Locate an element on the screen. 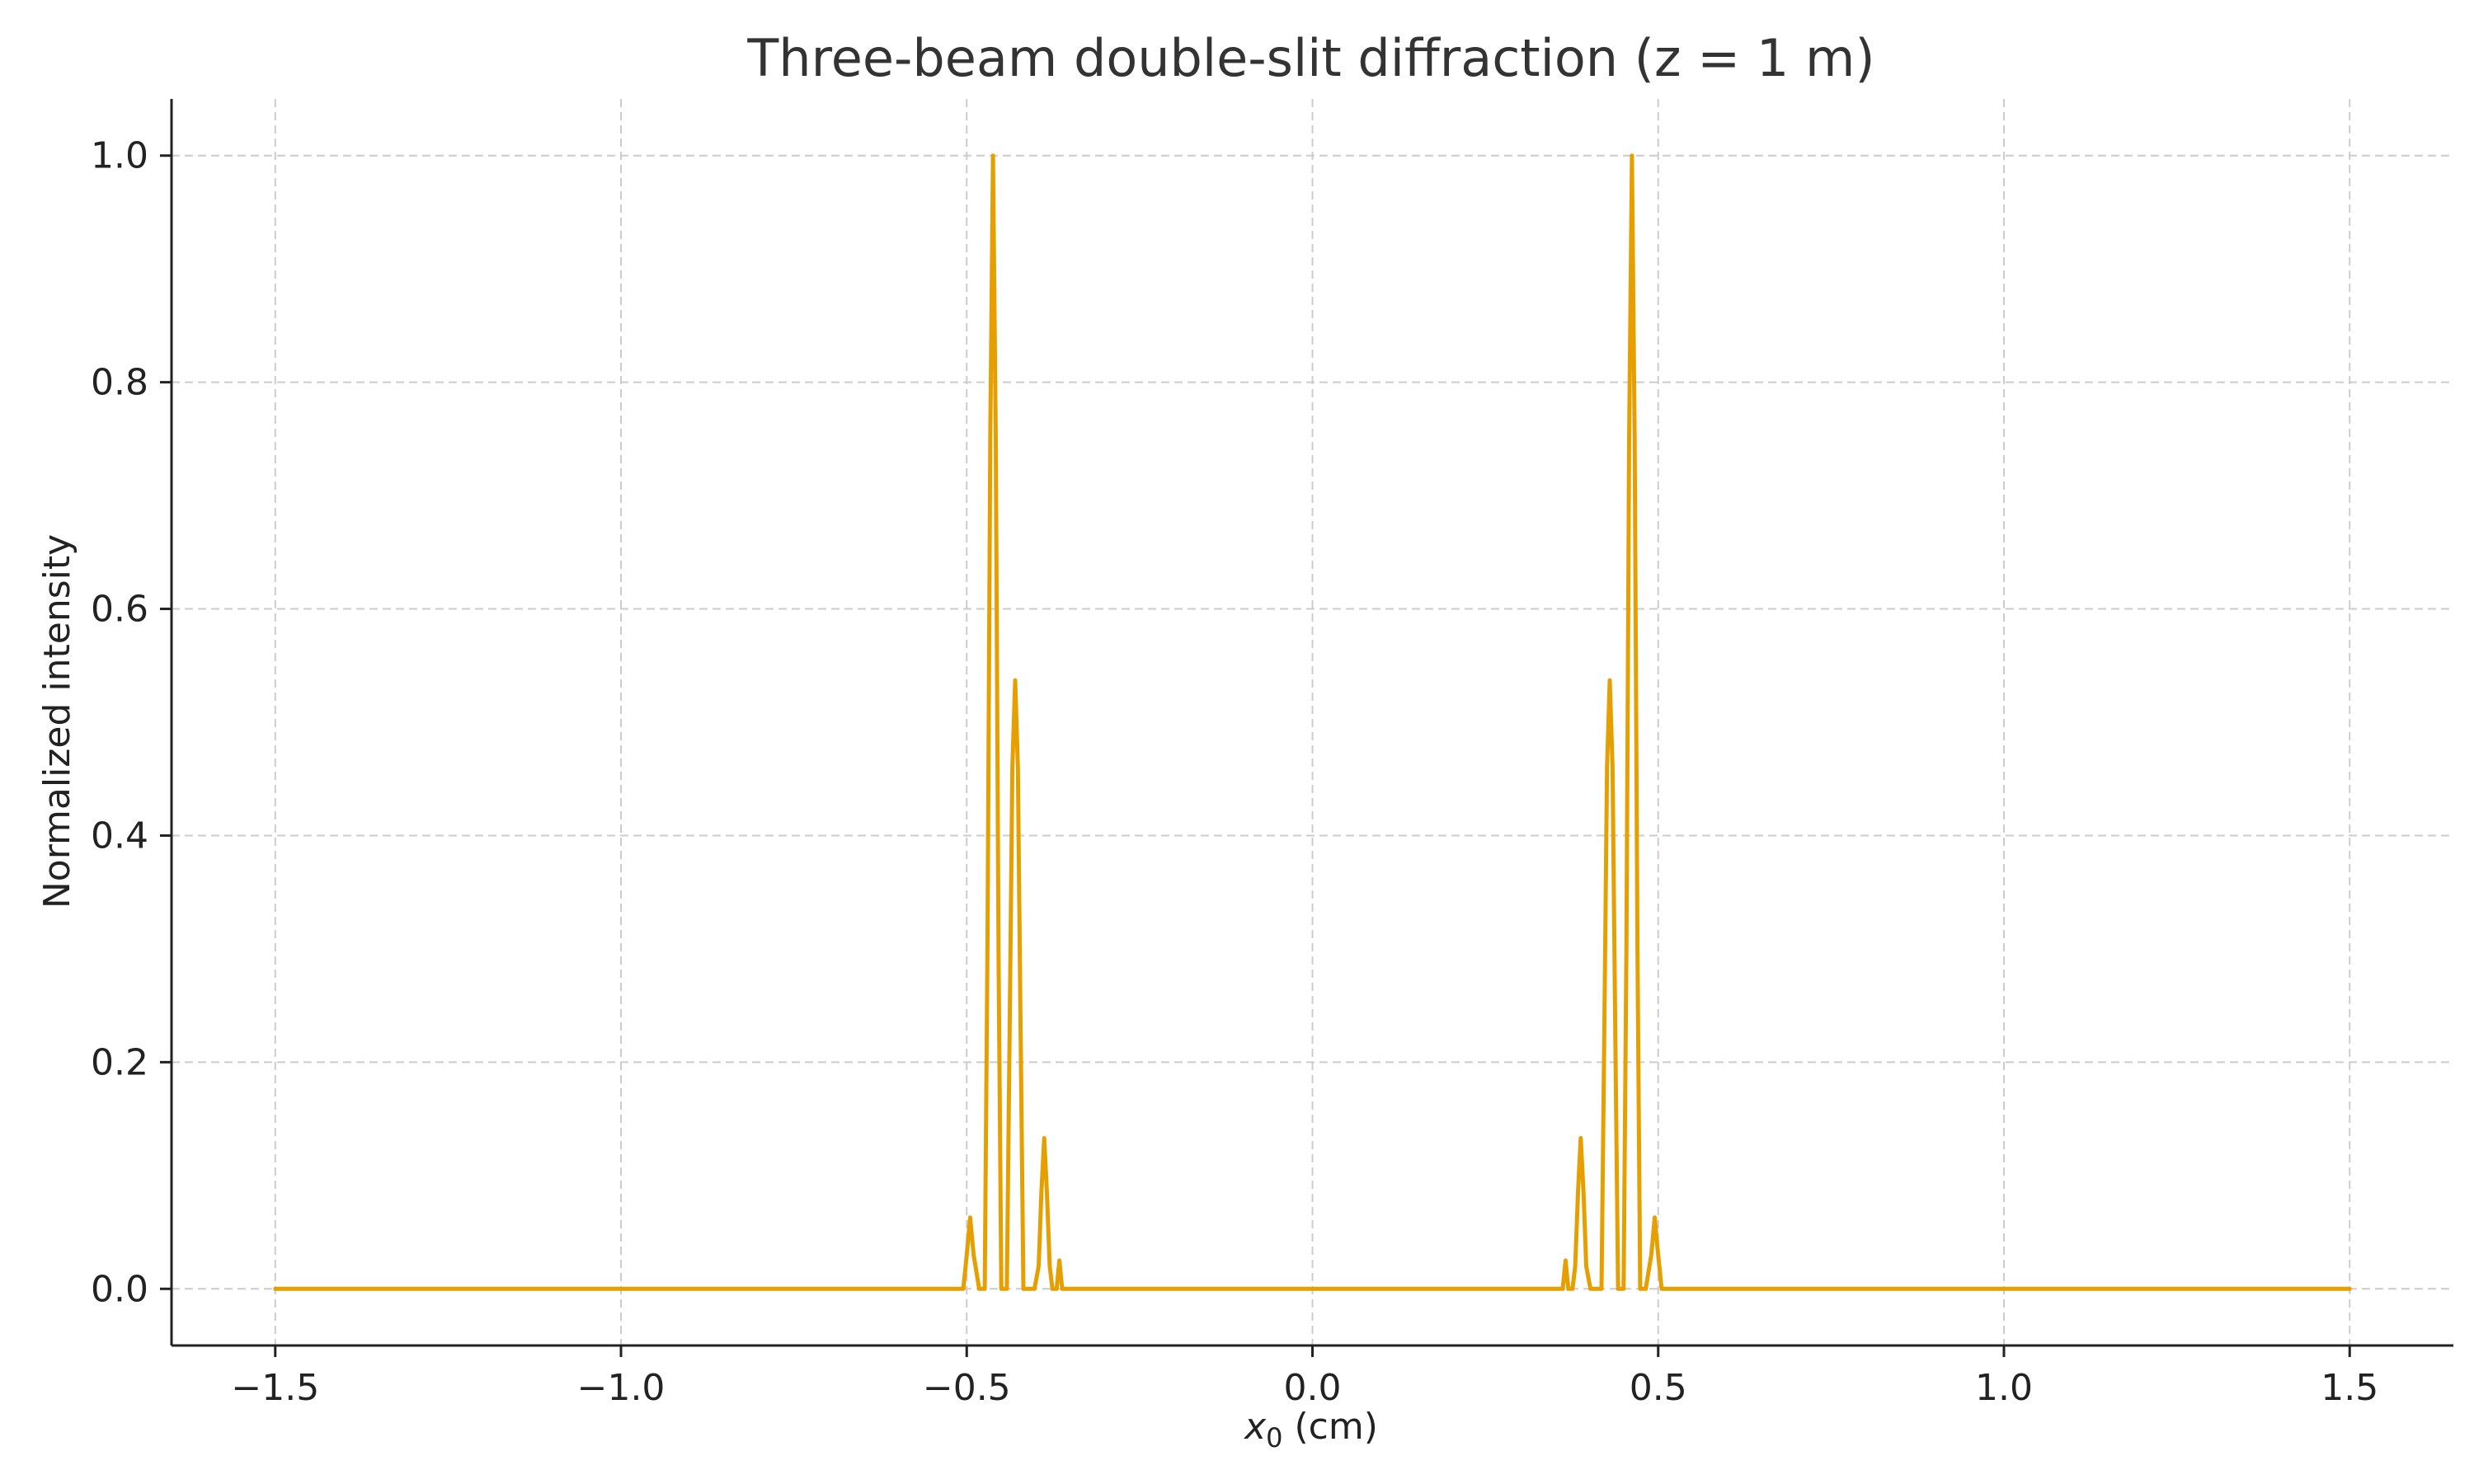 The height and width of the screenshot is (1484, 2474). y-tick-label: 0.0 is located at coordinates (119, 1289).